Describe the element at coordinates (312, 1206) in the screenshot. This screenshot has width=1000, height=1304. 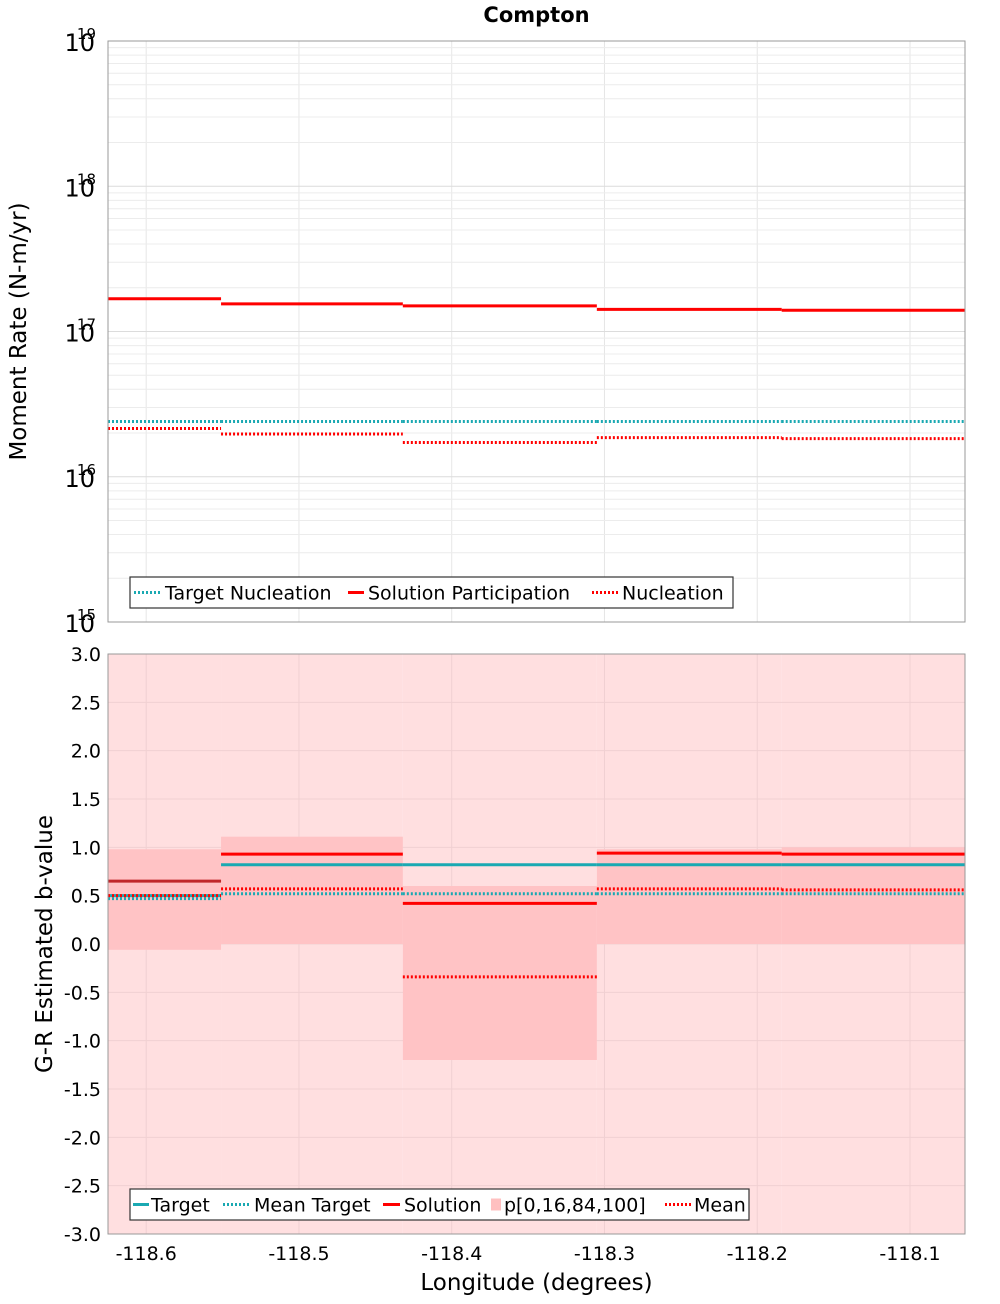
I see `bottom-legend-label: Mean Target` at that location.